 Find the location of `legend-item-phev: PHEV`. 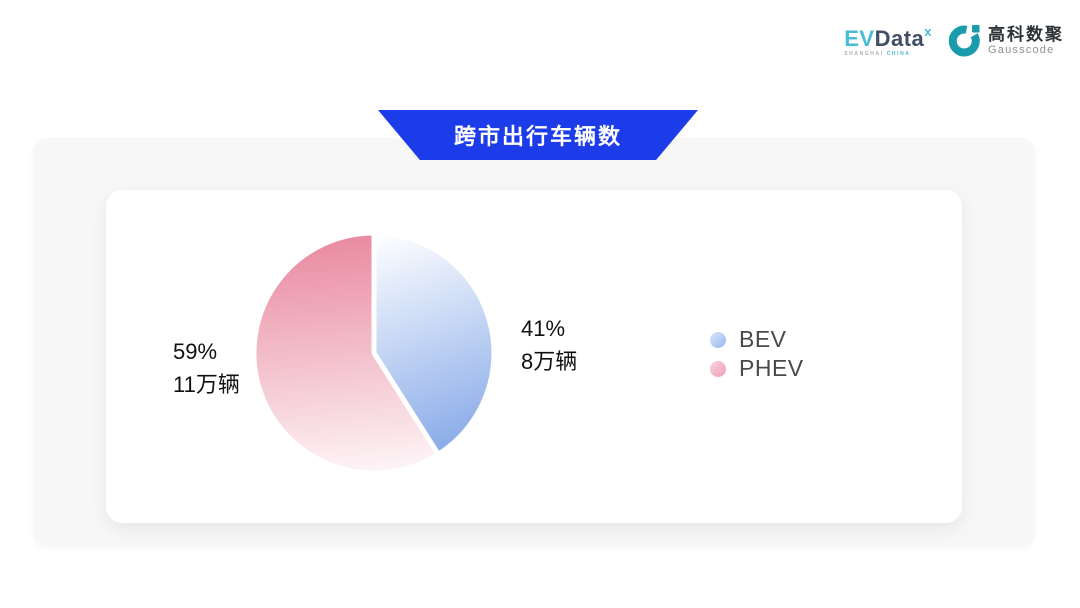

legend-item-phev: PHEV is located at coordinates (757, 368).